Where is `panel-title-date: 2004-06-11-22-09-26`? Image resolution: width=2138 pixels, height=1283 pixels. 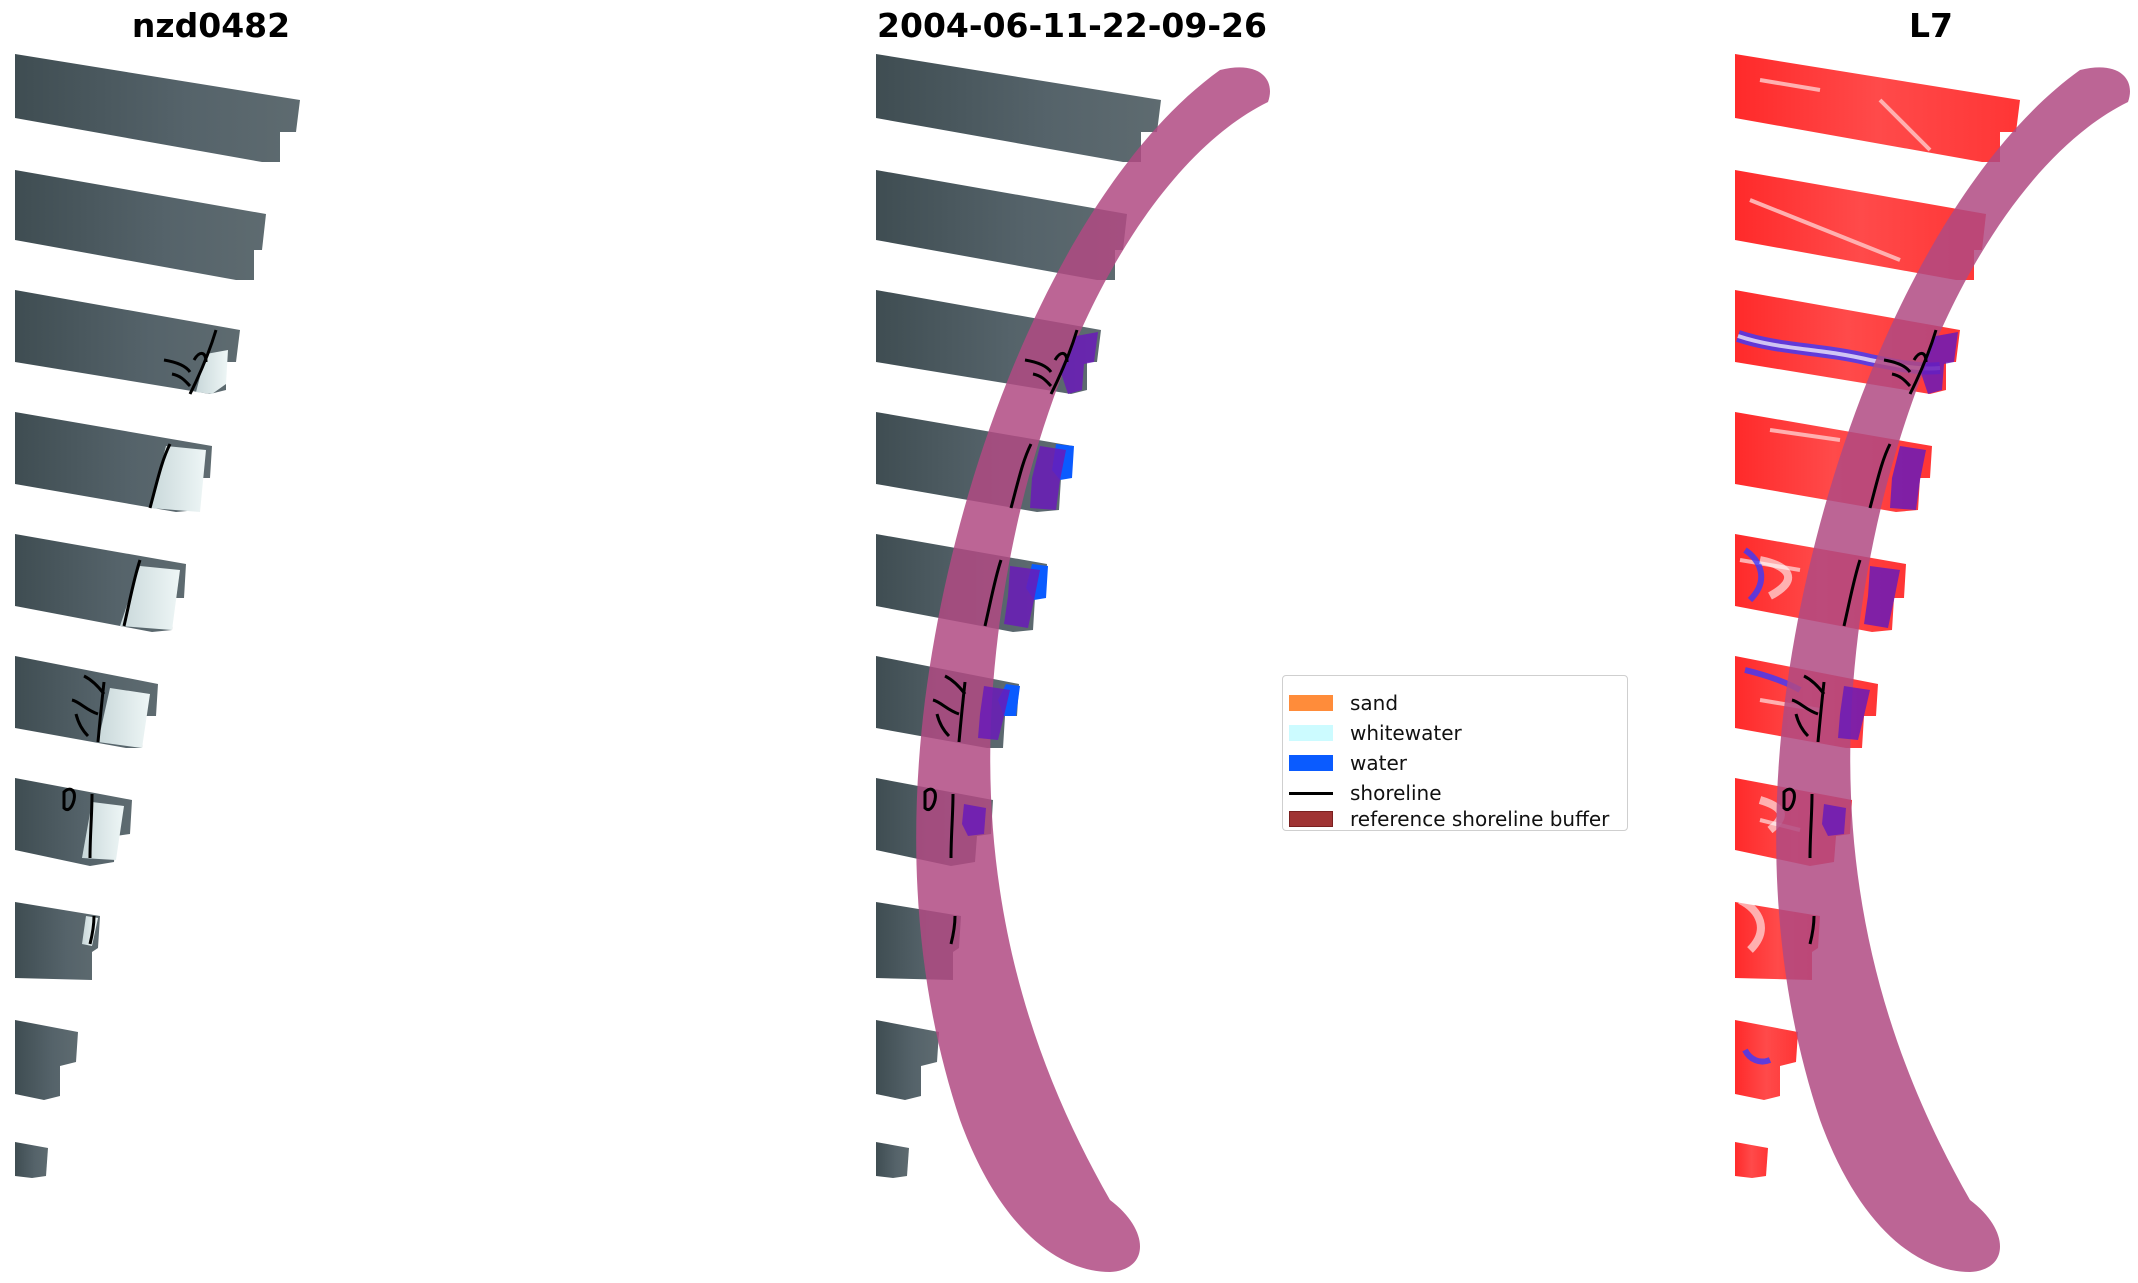 panel-title-date: 2004-06-11-22-09-26 is located at coordinates (1072, 25).